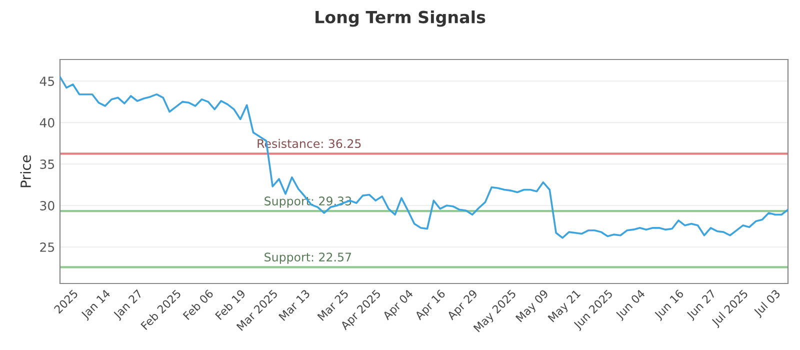 This screenshot has width=800, height=350. What do you see at coordinates (308, 258) in the screenshot?
I see `ref-line-label: Support: 22.57` at bounding box center [308, 258].